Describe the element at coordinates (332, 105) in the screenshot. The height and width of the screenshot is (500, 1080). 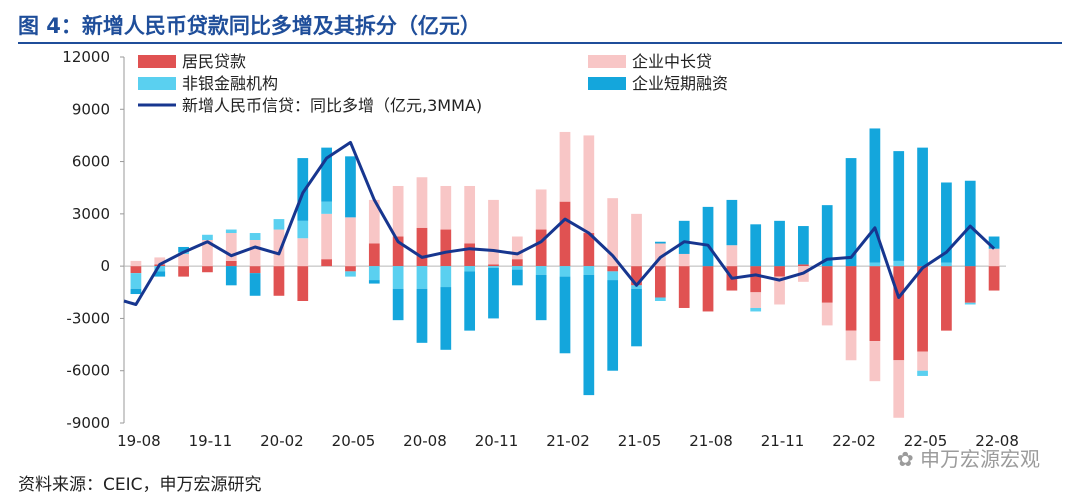
I see `legend-label: 新增人民币信贷：同比多增（亿元,3MMA)` at that location.